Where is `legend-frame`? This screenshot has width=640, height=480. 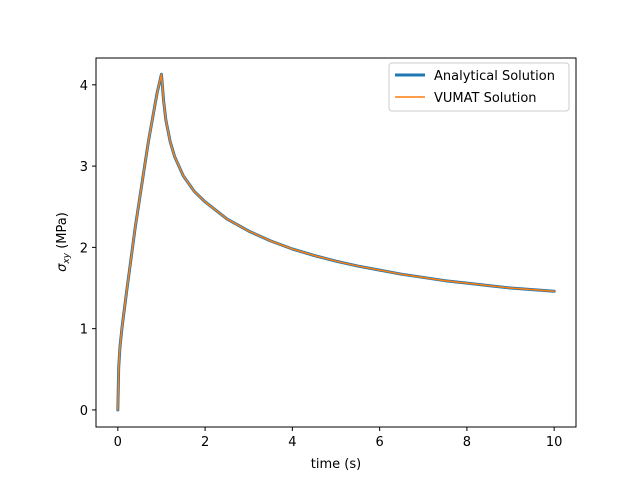 legend-frame is located at coordinates (479, 87).